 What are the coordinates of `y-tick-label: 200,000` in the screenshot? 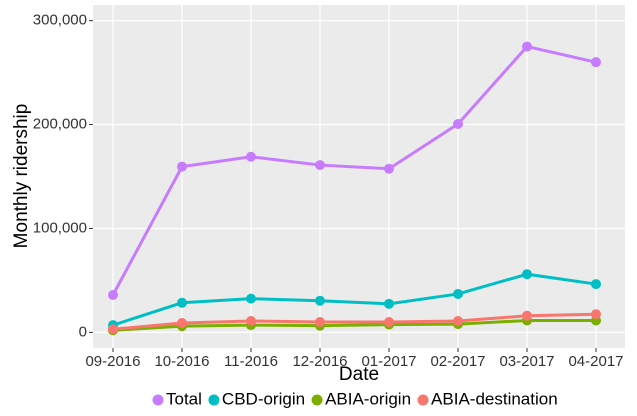 It's located at (60, 123).